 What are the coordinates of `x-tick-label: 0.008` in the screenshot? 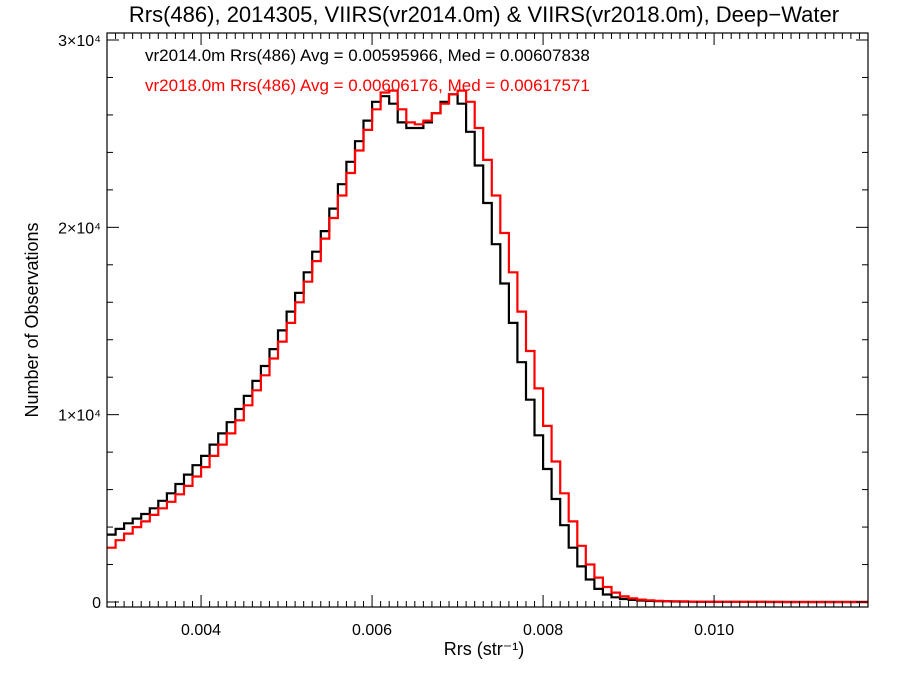 It's located at (543, 630).